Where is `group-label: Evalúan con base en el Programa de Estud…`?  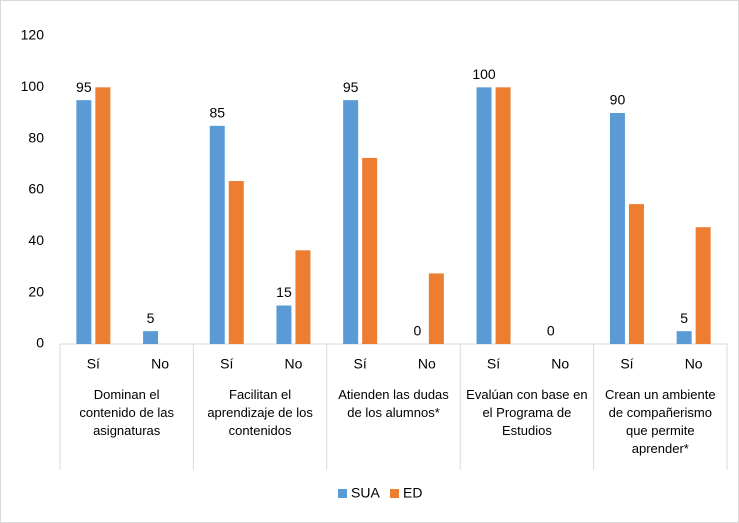
group-label: Evalúan con base en el Programa de Estud… is located at coordinates (527, 412).